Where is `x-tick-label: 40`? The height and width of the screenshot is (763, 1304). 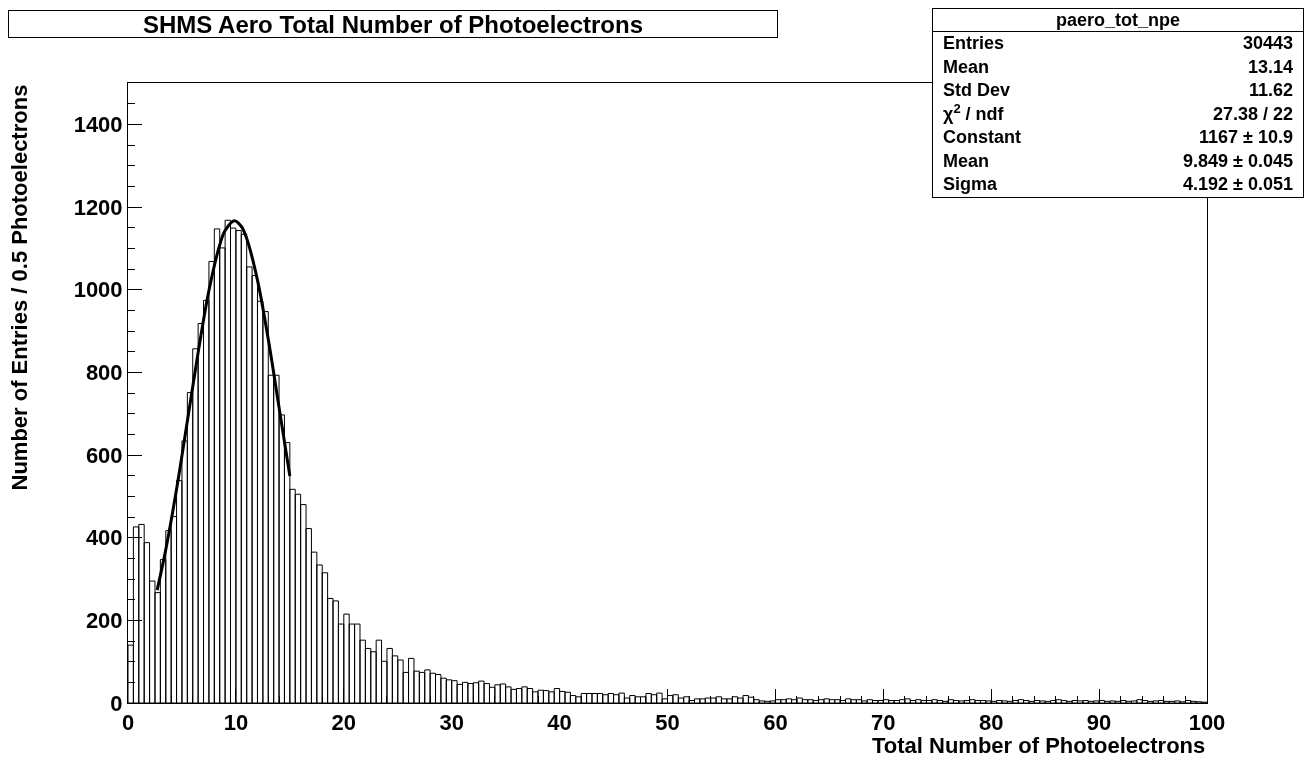
x-tick-label: 40 is located at coordinates (559, 723).